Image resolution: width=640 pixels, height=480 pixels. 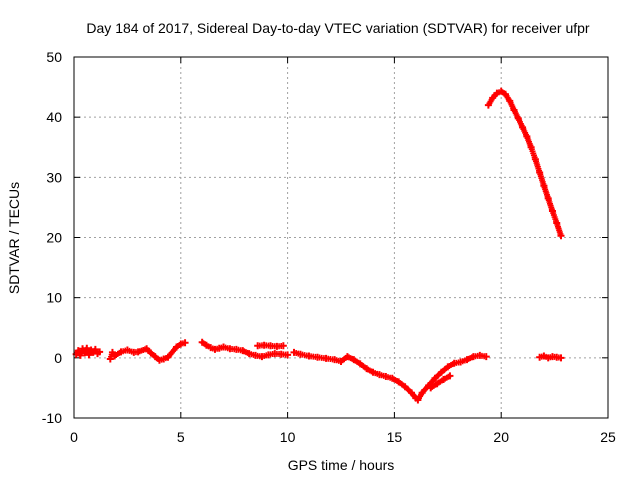 I want to click on x-tick-label: 15, so click(x=395, y=437).